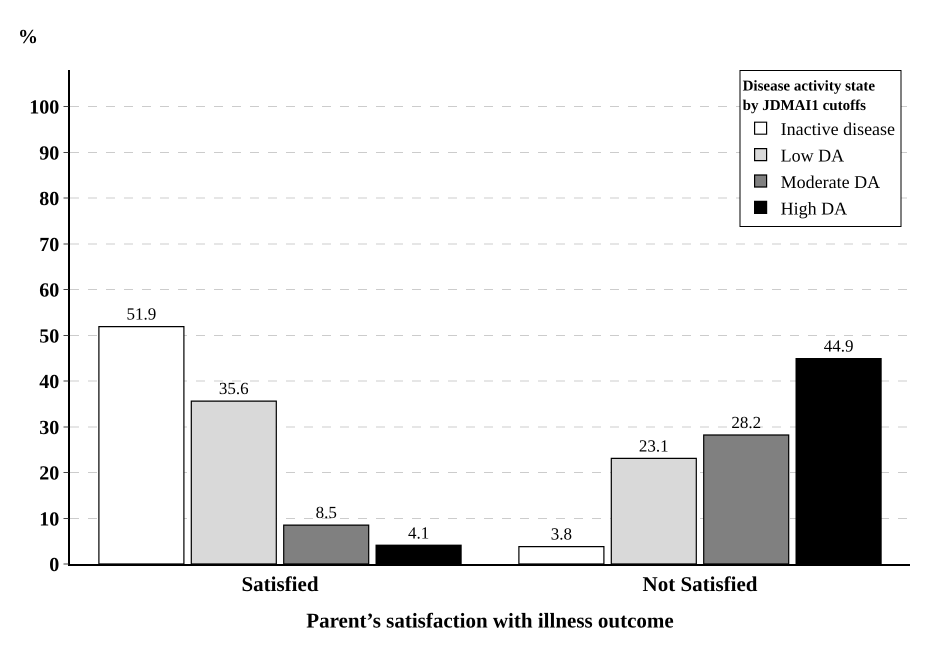 The height and width of the screenshot is (659, 950). Describe the element at coordinates (814, 208) in the screenshot. I see `legend-label: High DA` at that location.